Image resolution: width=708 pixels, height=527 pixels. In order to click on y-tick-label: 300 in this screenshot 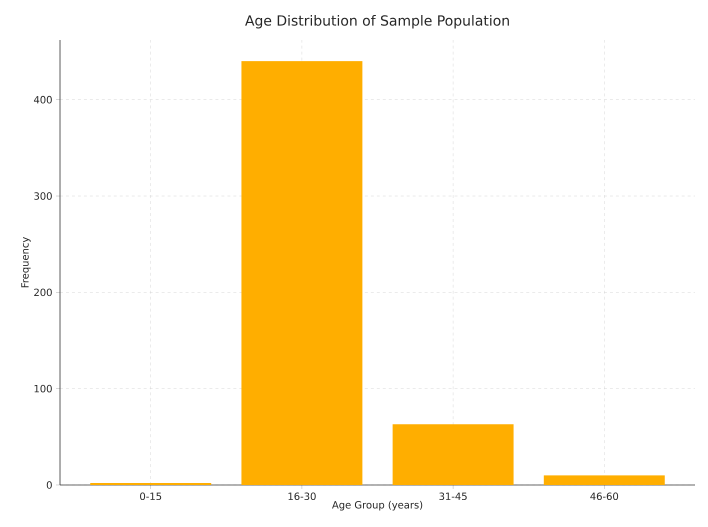, I will do `click(43, 196)`.